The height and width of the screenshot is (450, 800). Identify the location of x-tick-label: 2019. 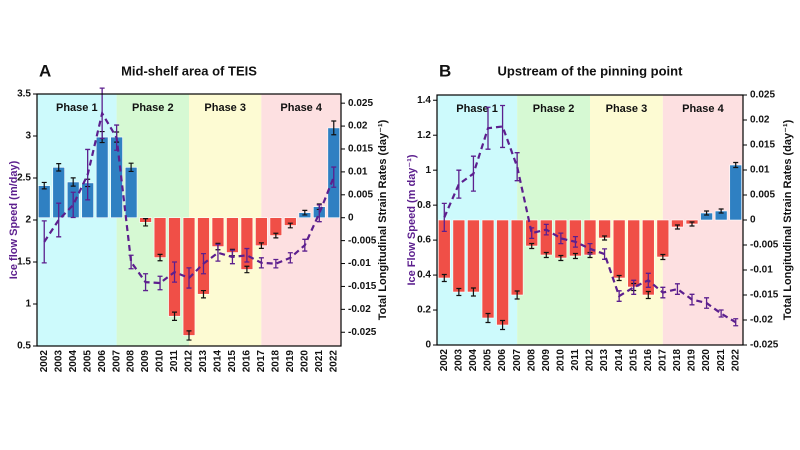
(692, 360).